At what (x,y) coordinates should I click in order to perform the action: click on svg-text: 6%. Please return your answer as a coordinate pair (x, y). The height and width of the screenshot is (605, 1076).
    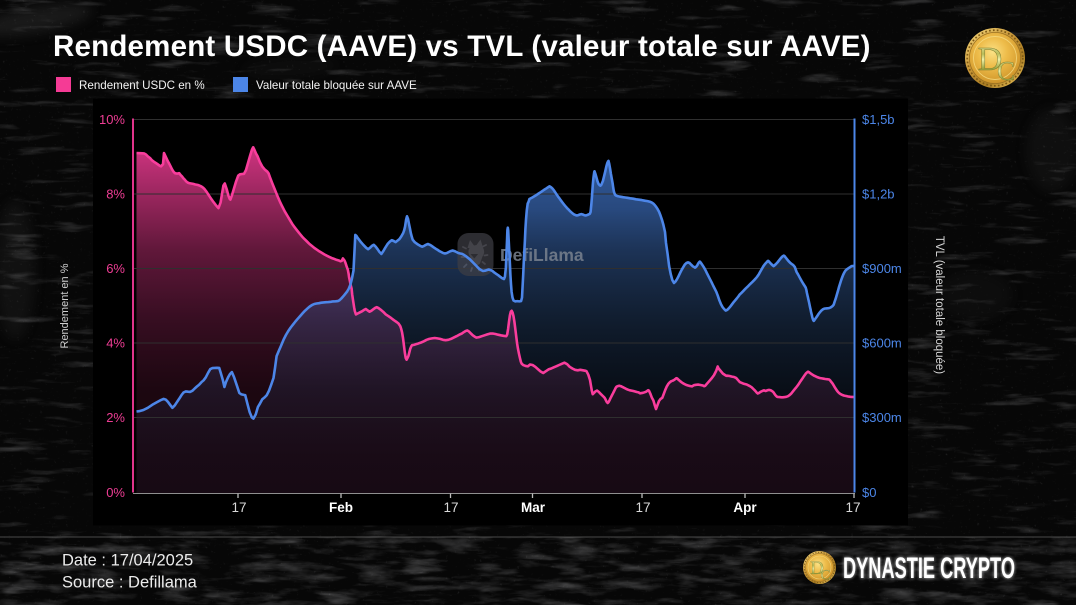
    Looking at the image, I should click on (115, 268).